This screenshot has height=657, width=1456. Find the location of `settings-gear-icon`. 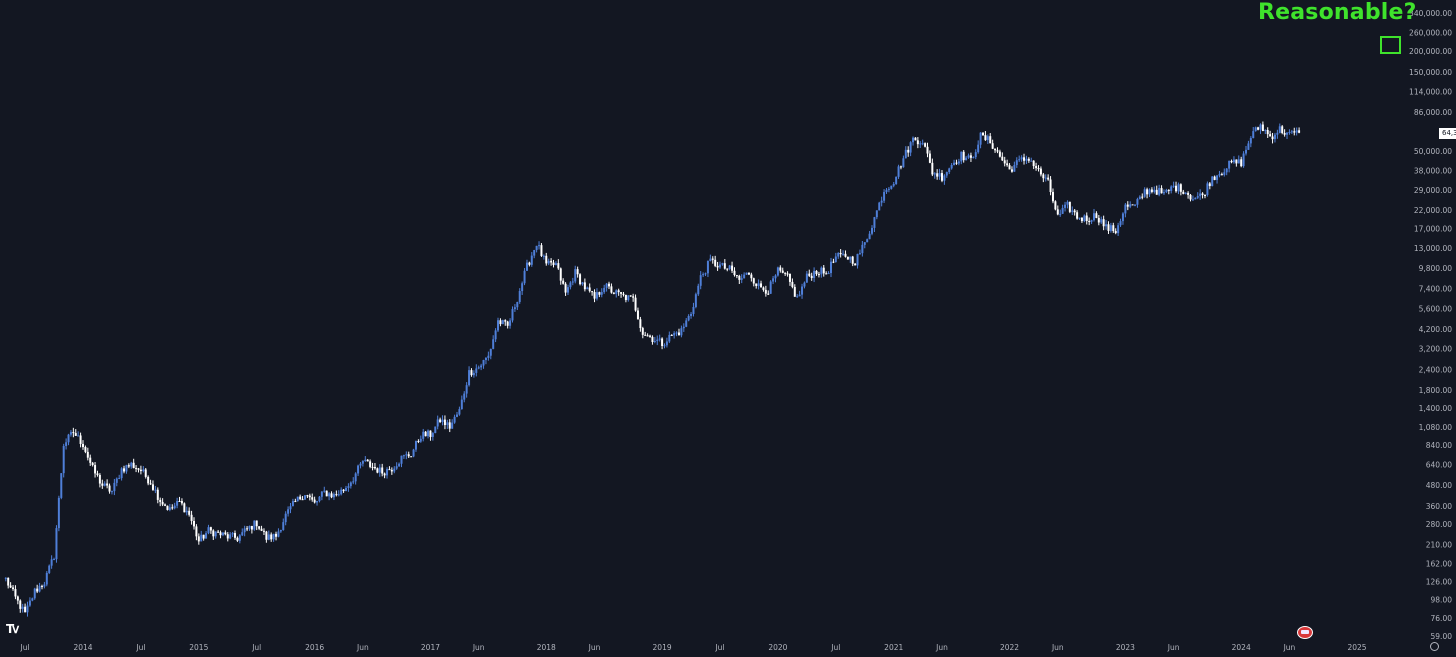

settings-gear-icon is located at coordinates (1434, 646).